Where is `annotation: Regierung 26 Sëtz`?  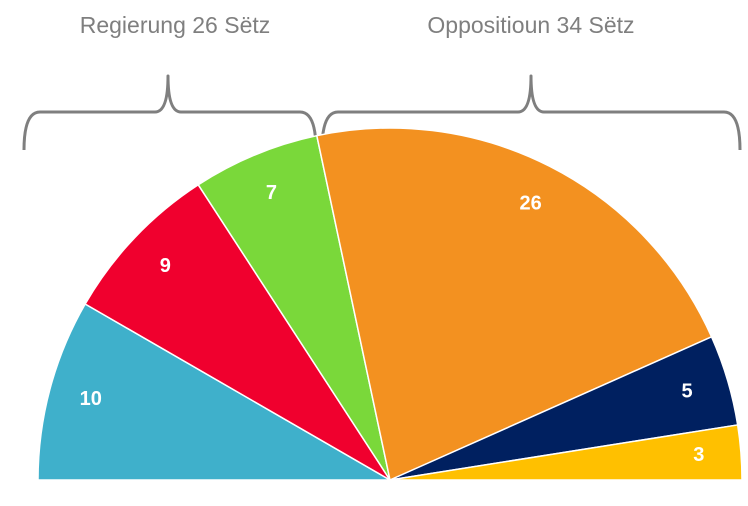
annotation: Regierung 26 Sëtz is located at coordinates (175, 25).